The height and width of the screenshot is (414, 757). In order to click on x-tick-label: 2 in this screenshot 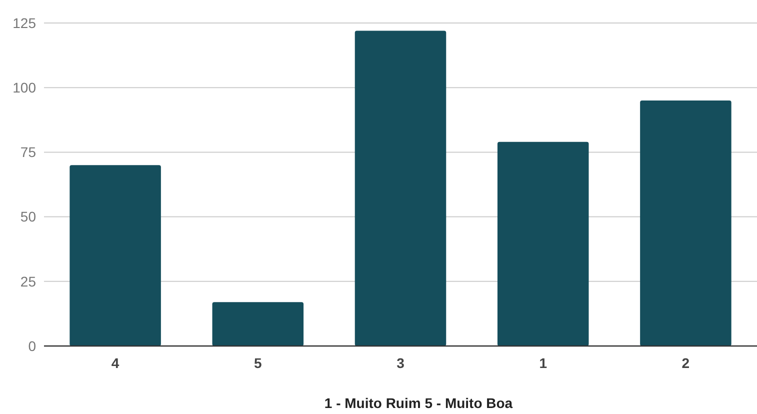, I will do `click(686, 363)`.